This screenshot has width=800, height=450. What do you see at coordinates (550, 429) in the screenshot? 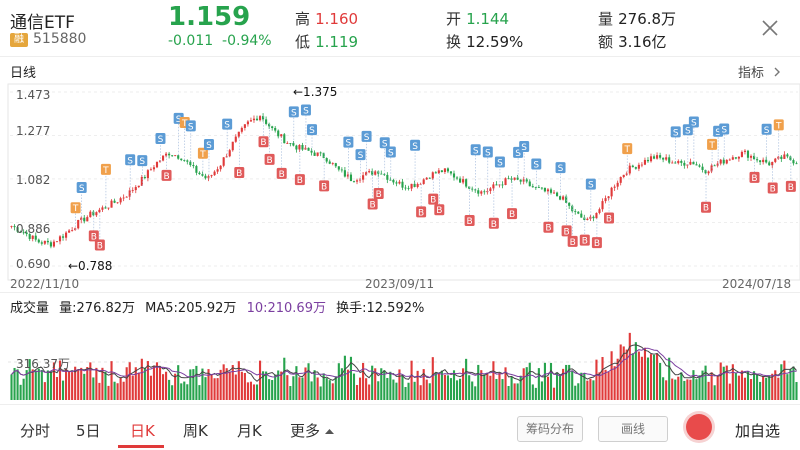
I see `chip-distribution-button: 筹码分布` at bounding box center [550, 429].